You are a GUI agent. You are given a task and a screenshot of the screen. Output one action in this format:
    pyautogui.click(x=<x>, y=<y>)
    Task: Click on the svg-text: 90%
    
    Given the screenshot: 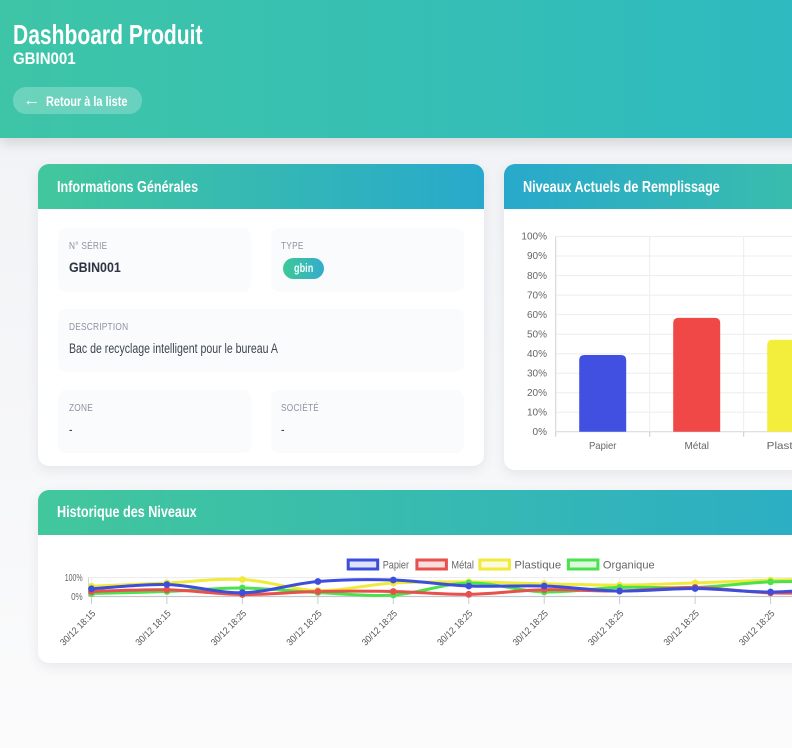 What is the action you would take?
    pyautogui.click(x=536, y=256)
    